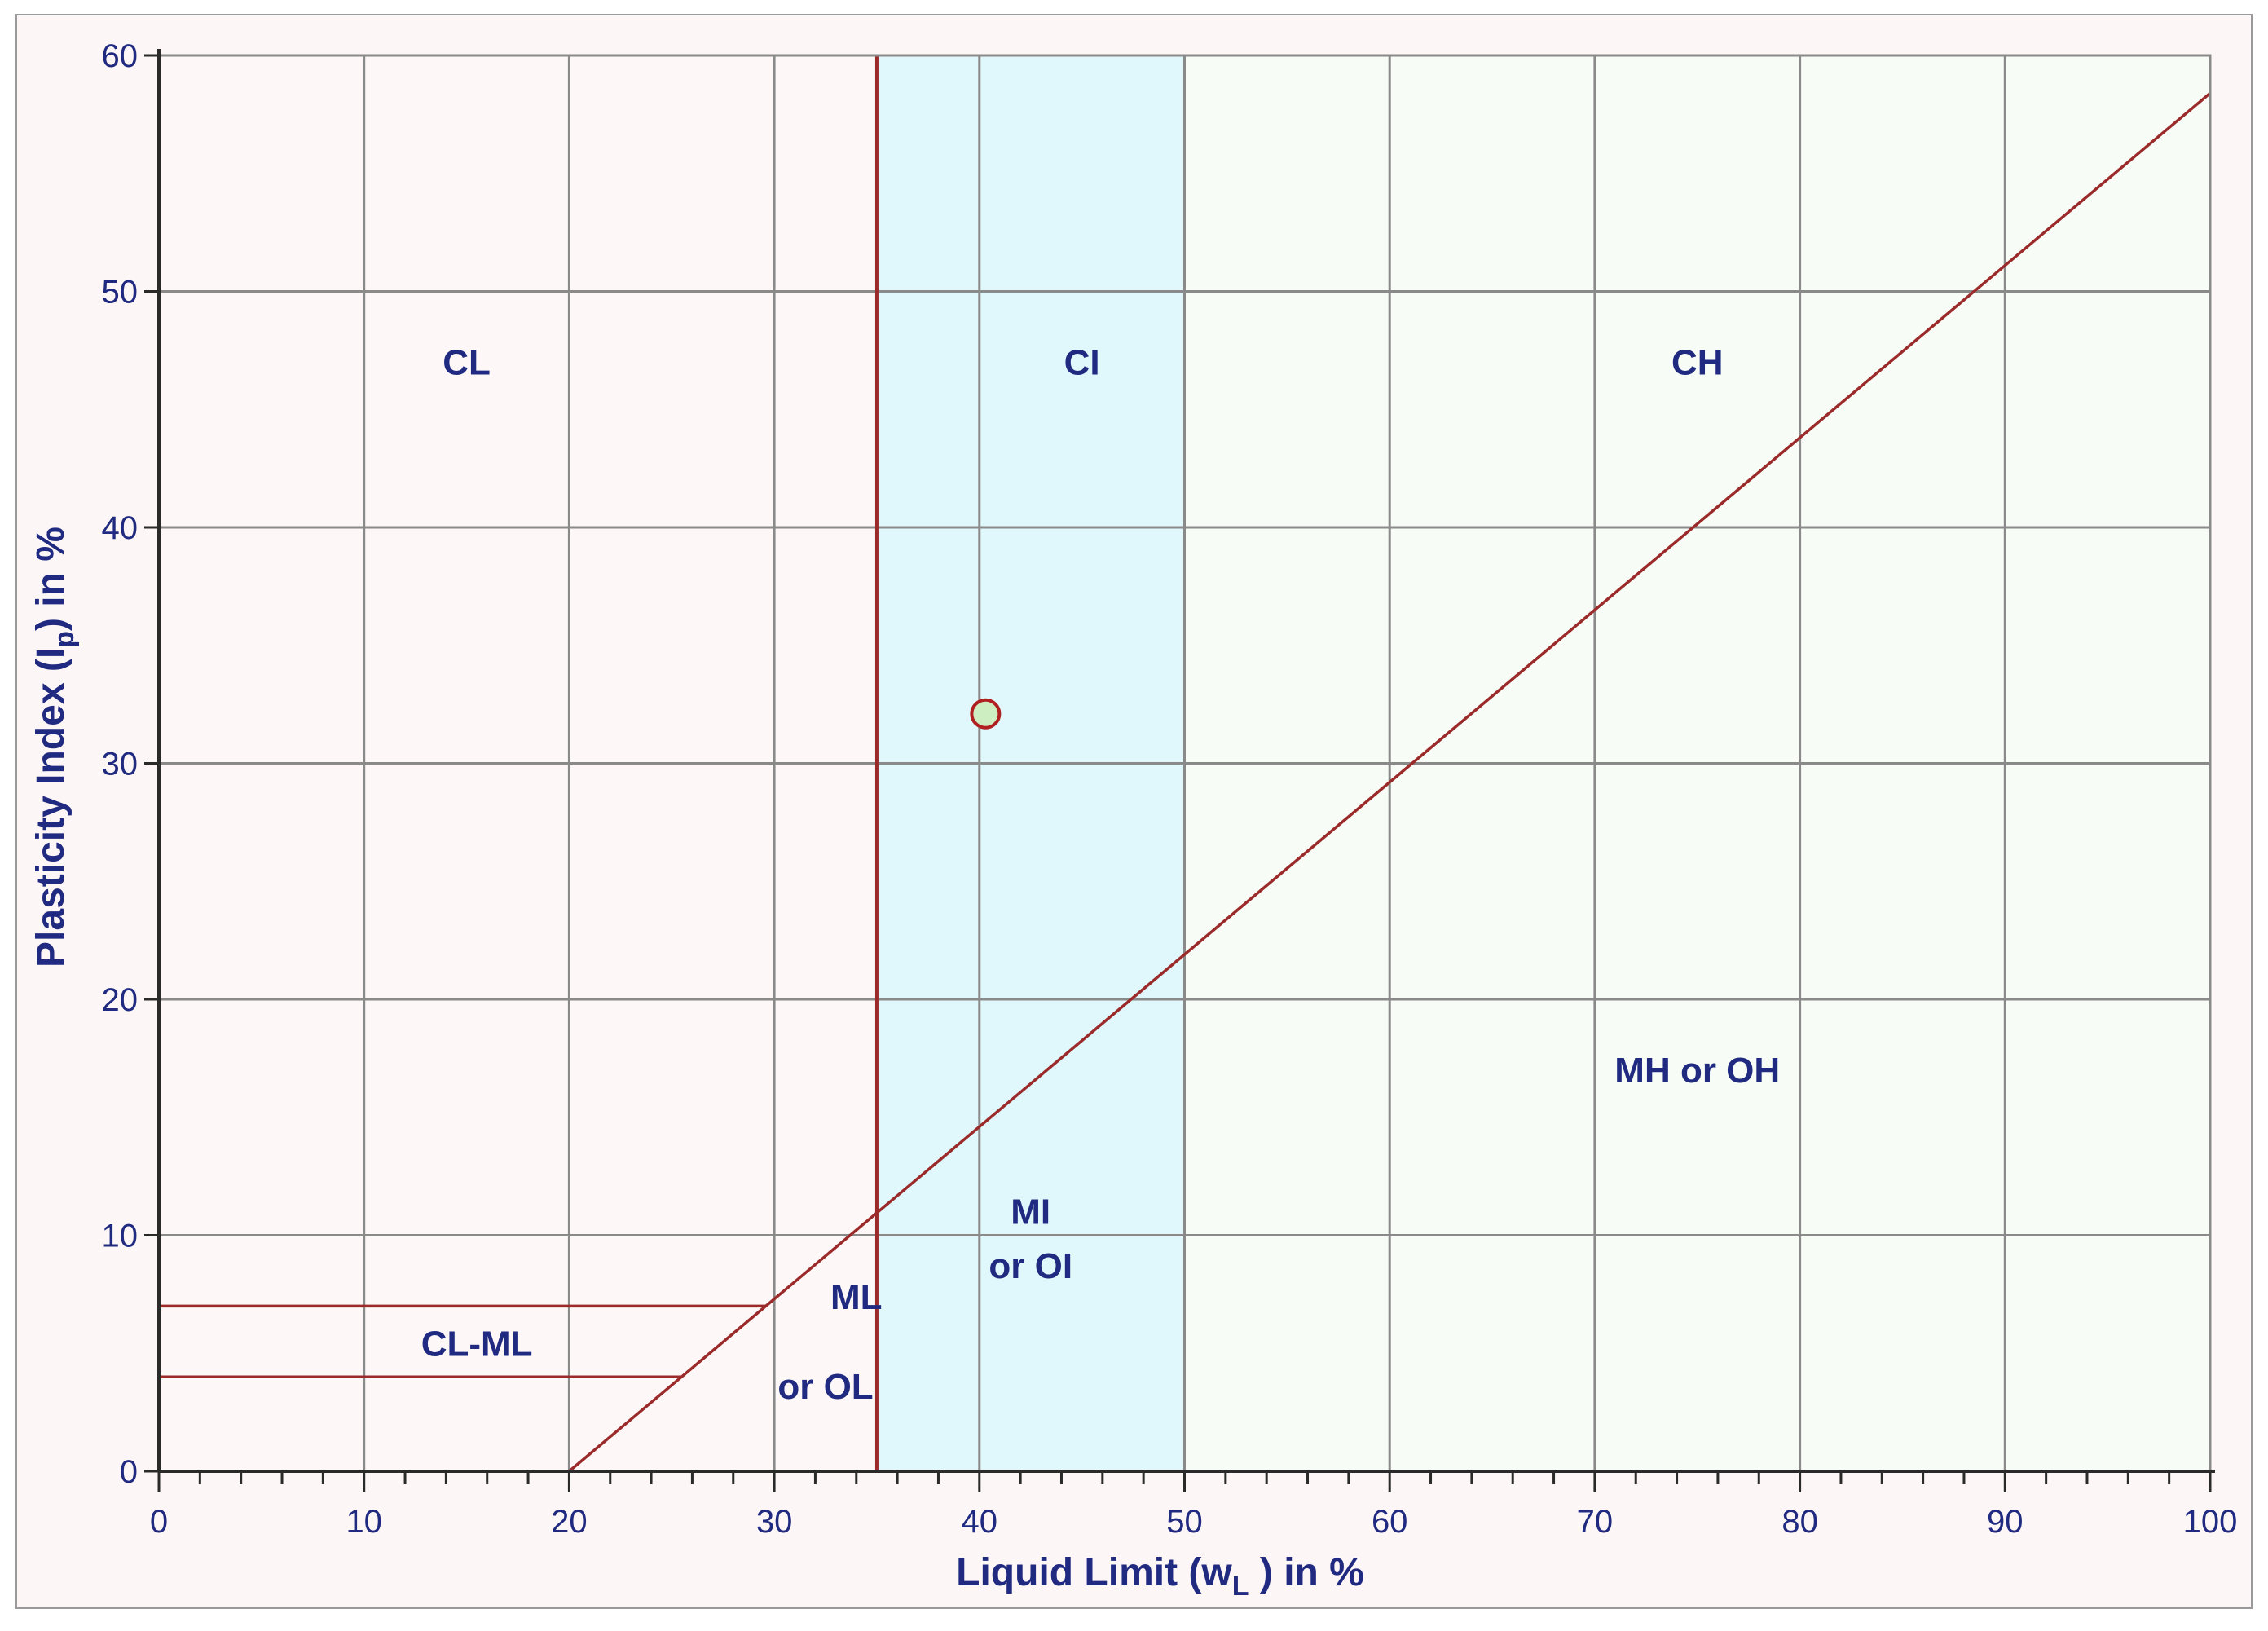 The height and width of the screenshot is (1631, 2268). Describe the element at coordinates (120, 56) in the screenshot. I see `y-tick-label: 60` at that location.